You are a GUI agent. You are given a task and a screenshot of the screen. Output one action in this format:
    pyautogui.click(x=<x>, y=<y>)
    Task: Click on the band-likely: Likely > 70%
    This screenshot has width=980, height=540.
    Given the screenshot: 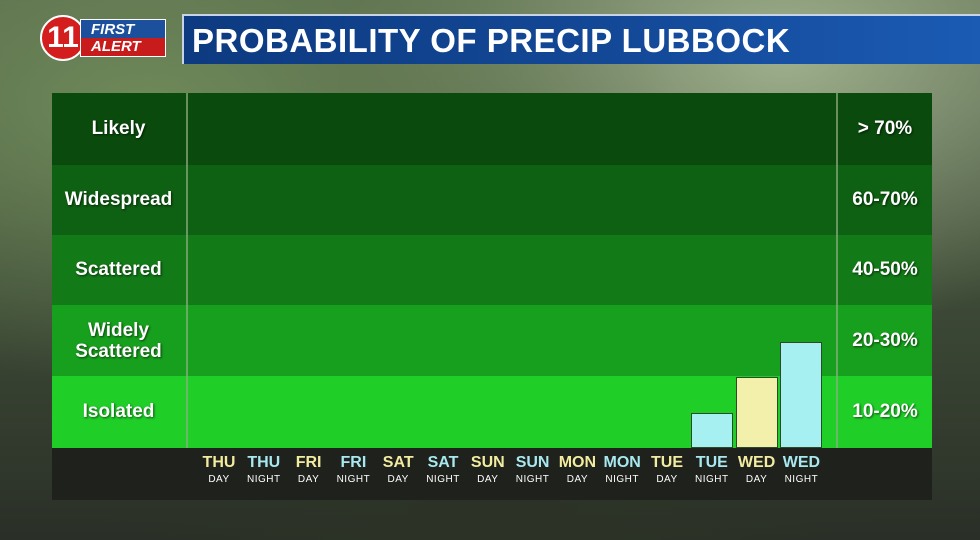 What is the action you would take?
    pyautogui.click(x=492, y=129)
    